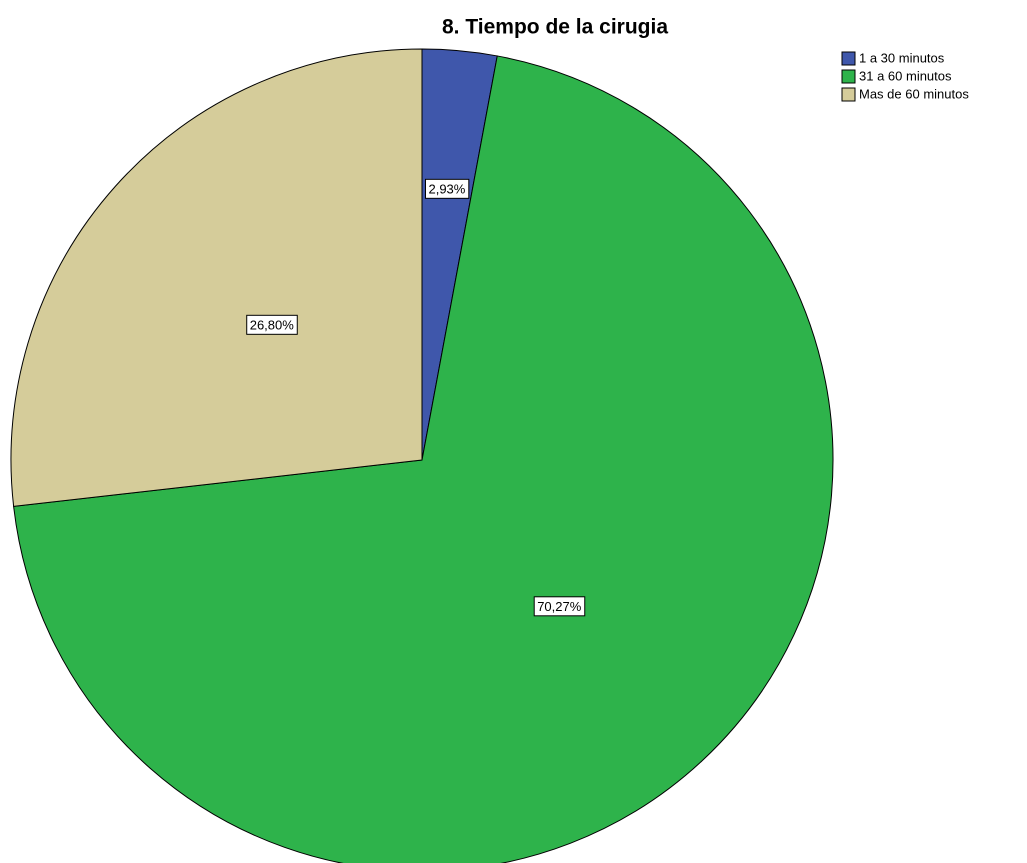  Describe the element at coordinates (905, 75) in the screenshot. I see `legend-label: 31 a 60 minutos` at that location.